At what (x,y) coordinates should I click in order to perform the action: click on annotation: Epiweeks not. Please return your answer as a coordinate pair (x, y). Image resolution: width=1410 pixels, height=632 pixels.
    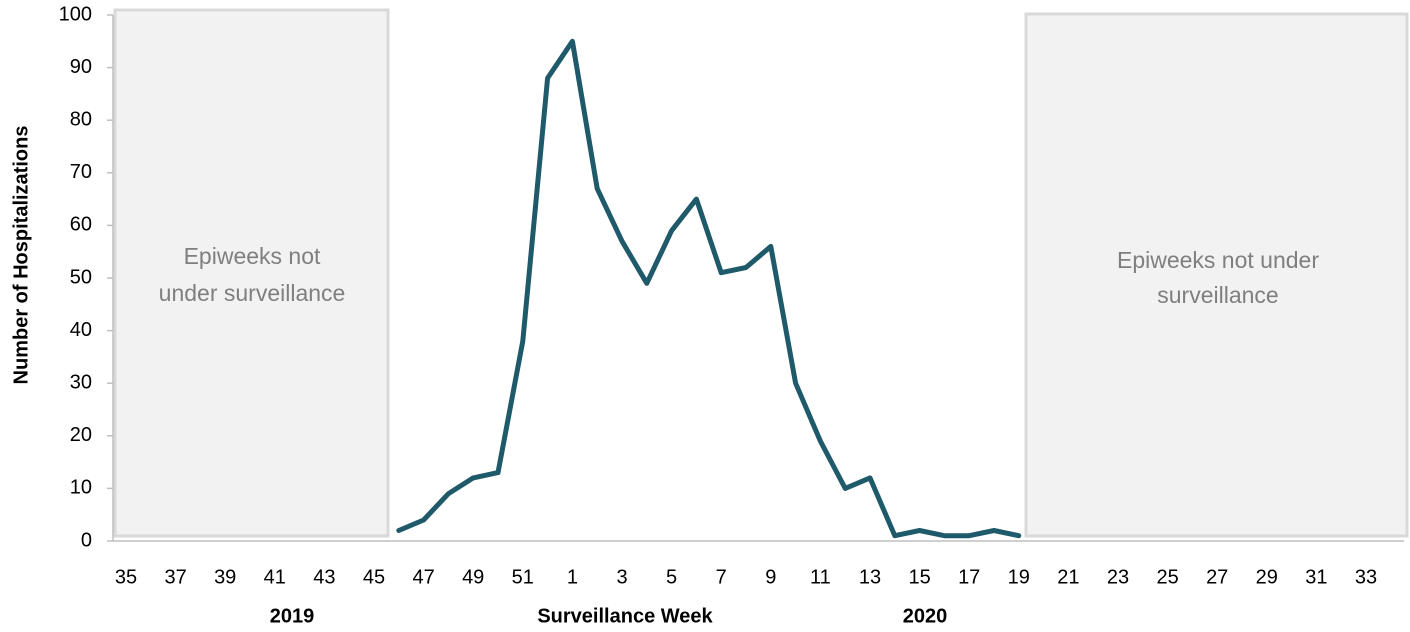
    Looking at the image, I should click on (252, 256).